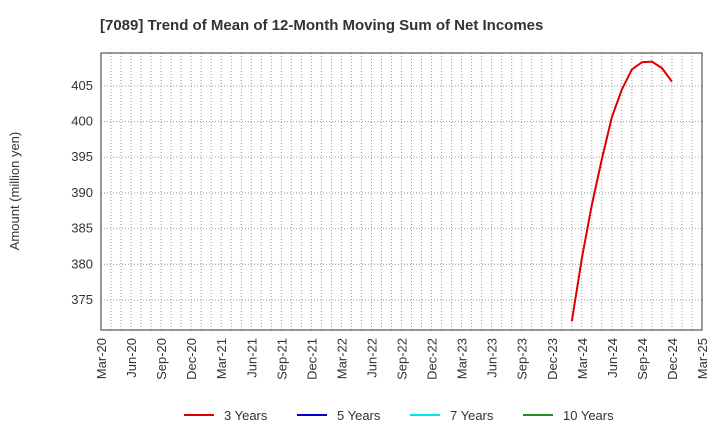 The image size is (720, 445). I want to click on y-tick-label: 395, so click(82, 156).